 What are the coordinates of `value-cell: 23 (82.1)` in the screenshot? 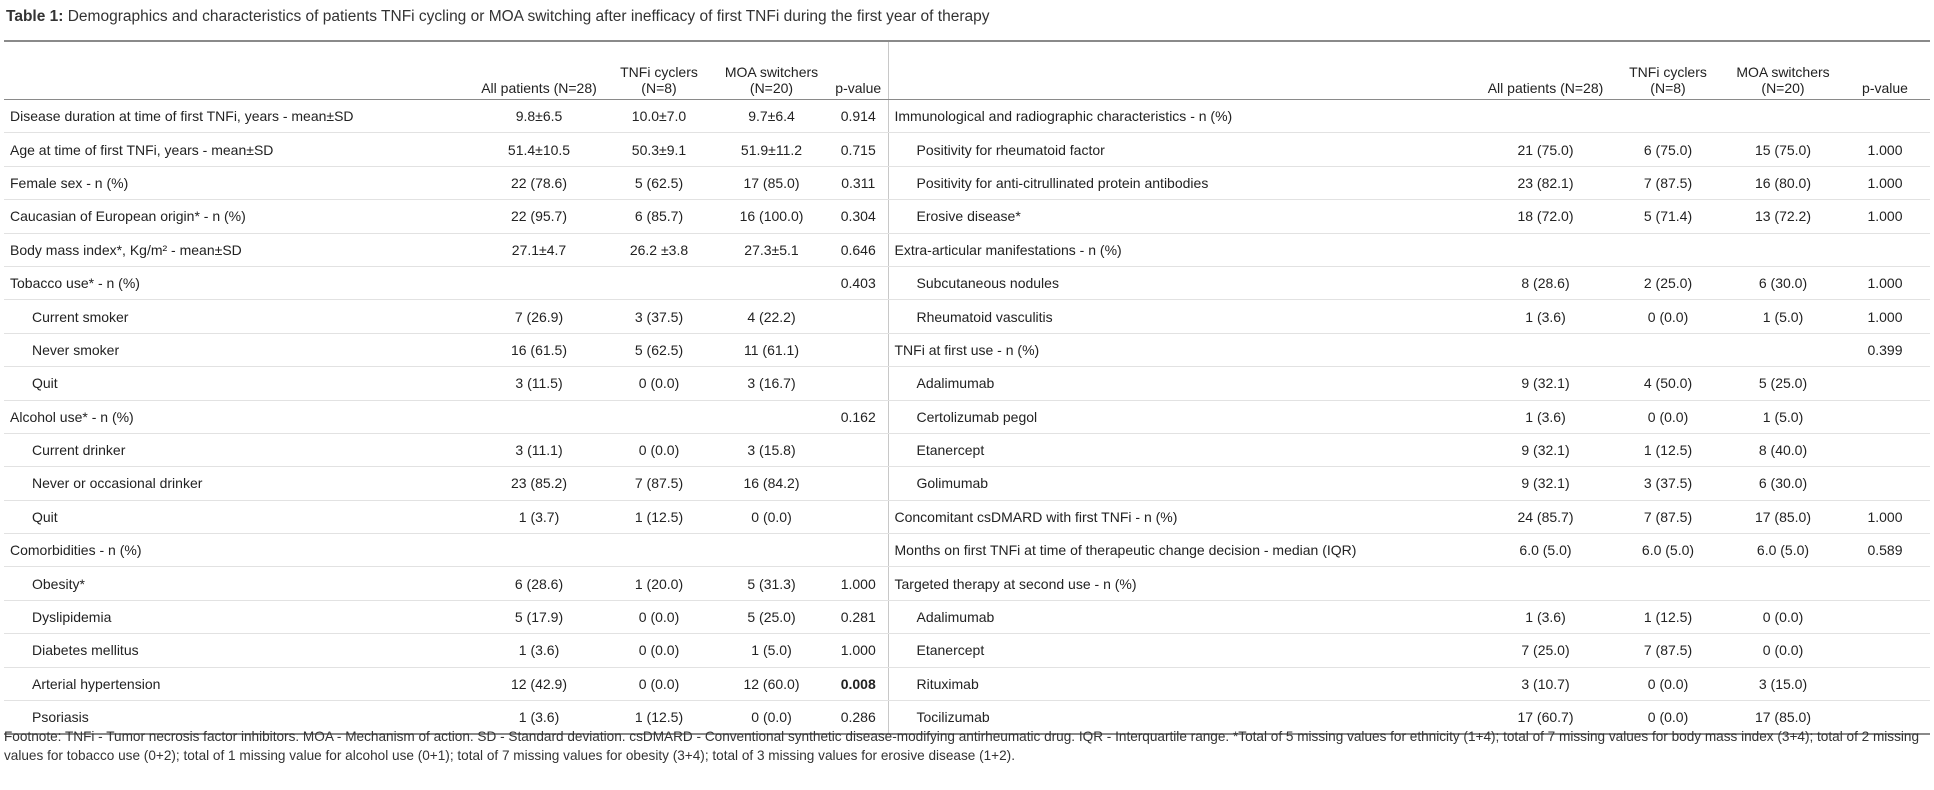 It's located at (1545, 183).